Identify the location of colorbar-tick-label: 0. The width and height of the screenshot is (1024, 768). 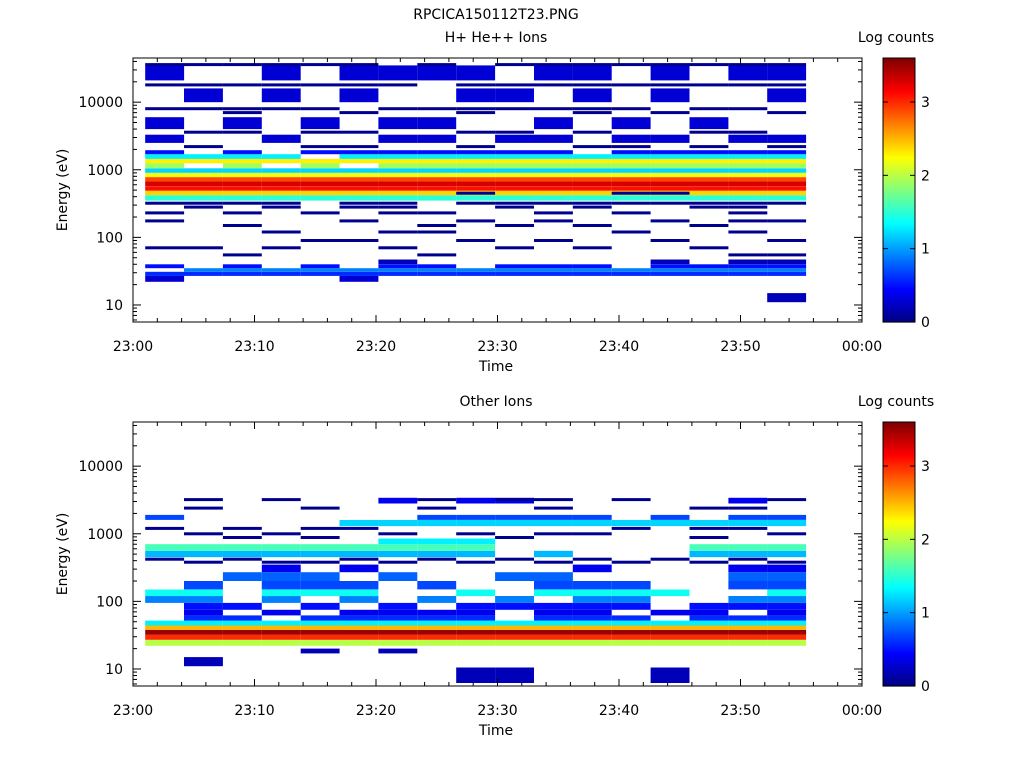
(925, 323).